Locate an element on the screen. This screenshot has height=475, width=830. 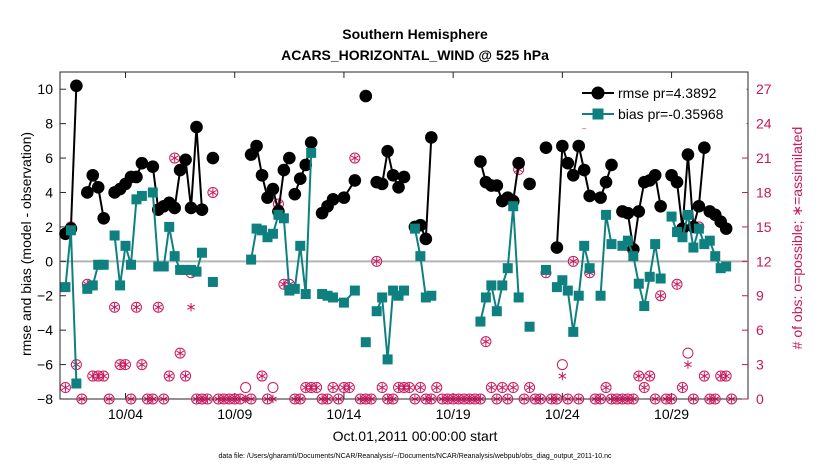
legend-rmse-label: rmse pr=4.3892 is located at coordinates (667, 93).